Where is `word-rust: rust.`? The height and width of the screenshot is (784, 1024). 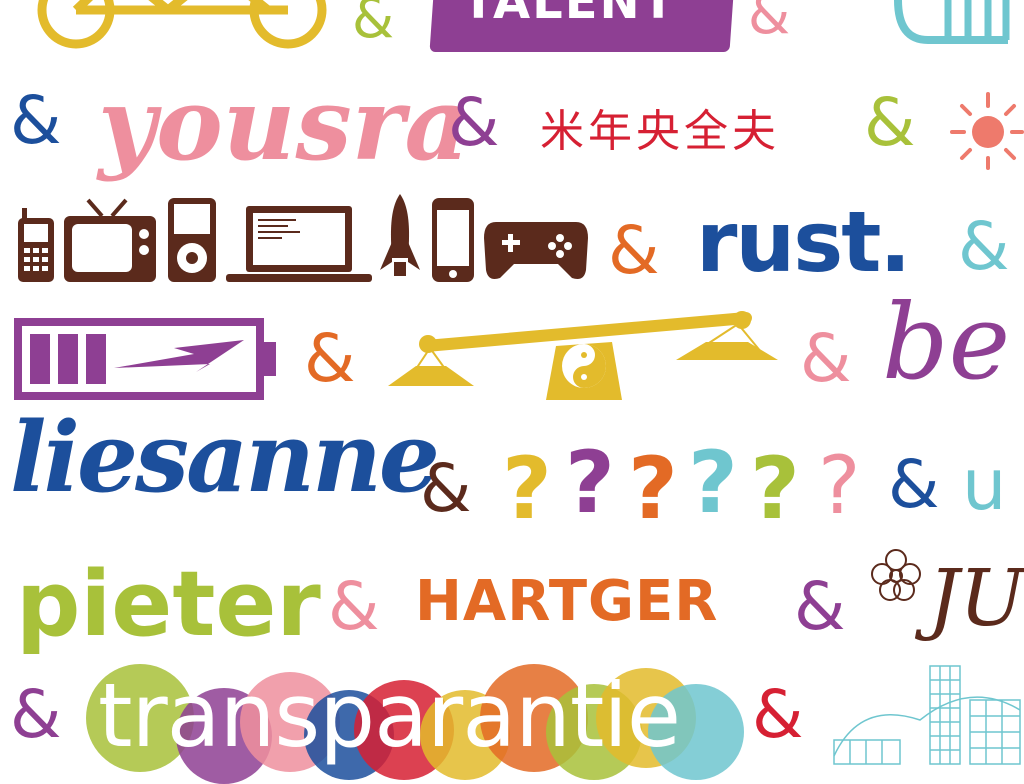 word-rust: rust. is located at coordinates (803, 242).